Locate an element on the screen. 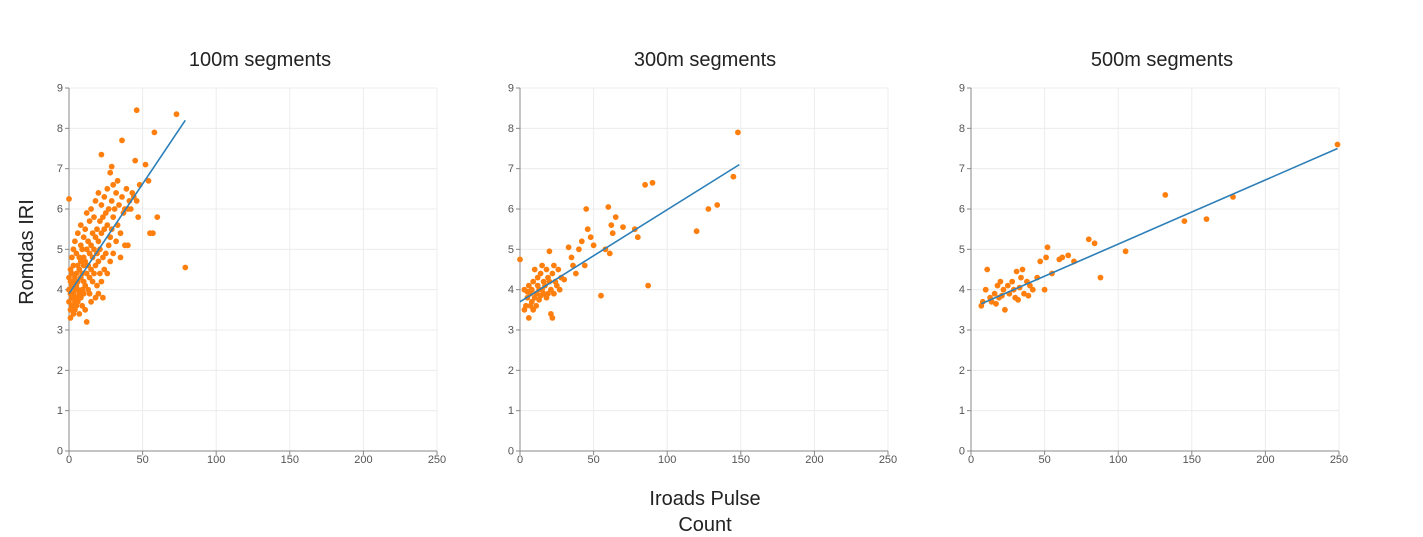  y-tick-label: 1 is located at coordinates (60, 411).